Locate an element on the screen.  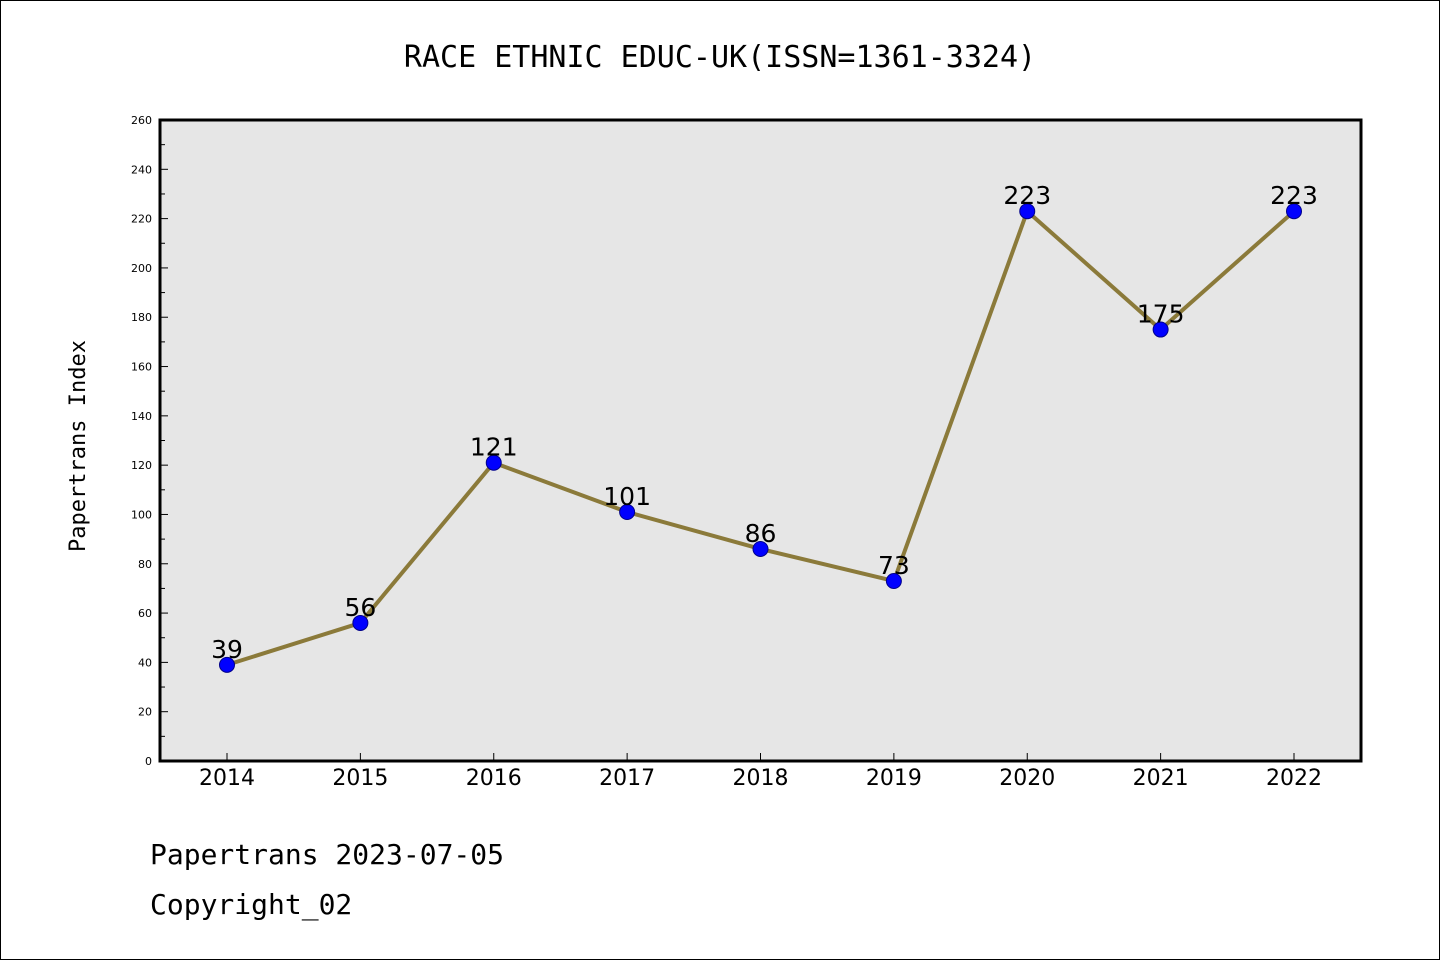
x-tick-label: 2019 is located at coordinates (894, 778).